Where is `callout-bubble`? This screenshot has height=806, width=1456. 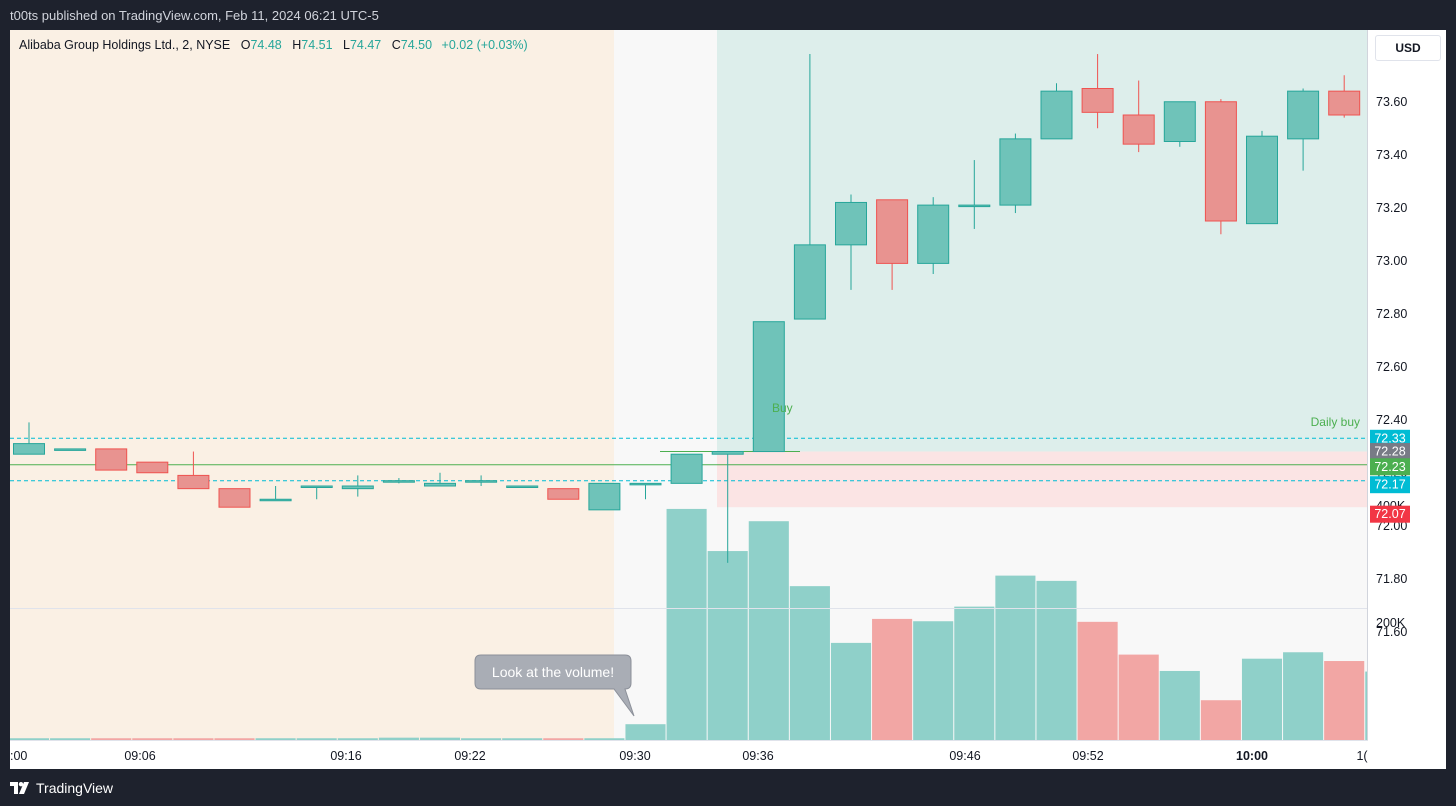
callout-bubble is located at coordinates (554, 685).